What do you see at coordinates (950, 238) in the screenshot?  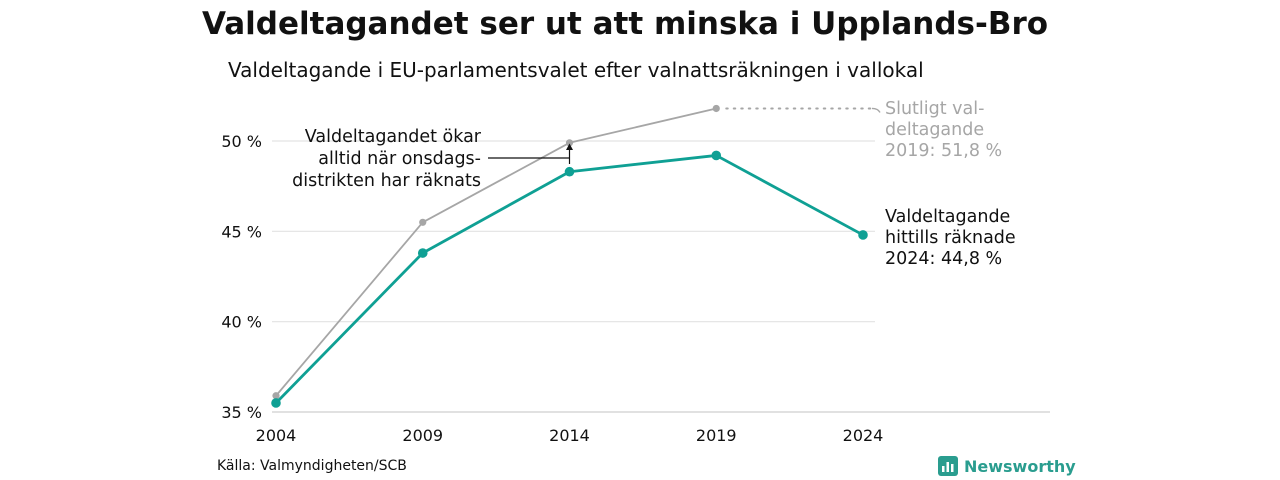 I see `prelim-series-label: hittills räknade` at bounding box center [950, 238].